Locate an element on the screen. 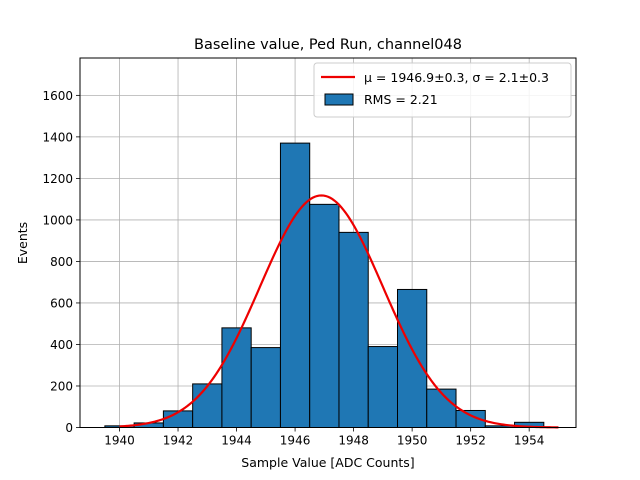  x-tick-label: 1940 is located at coordinates (119, 441).